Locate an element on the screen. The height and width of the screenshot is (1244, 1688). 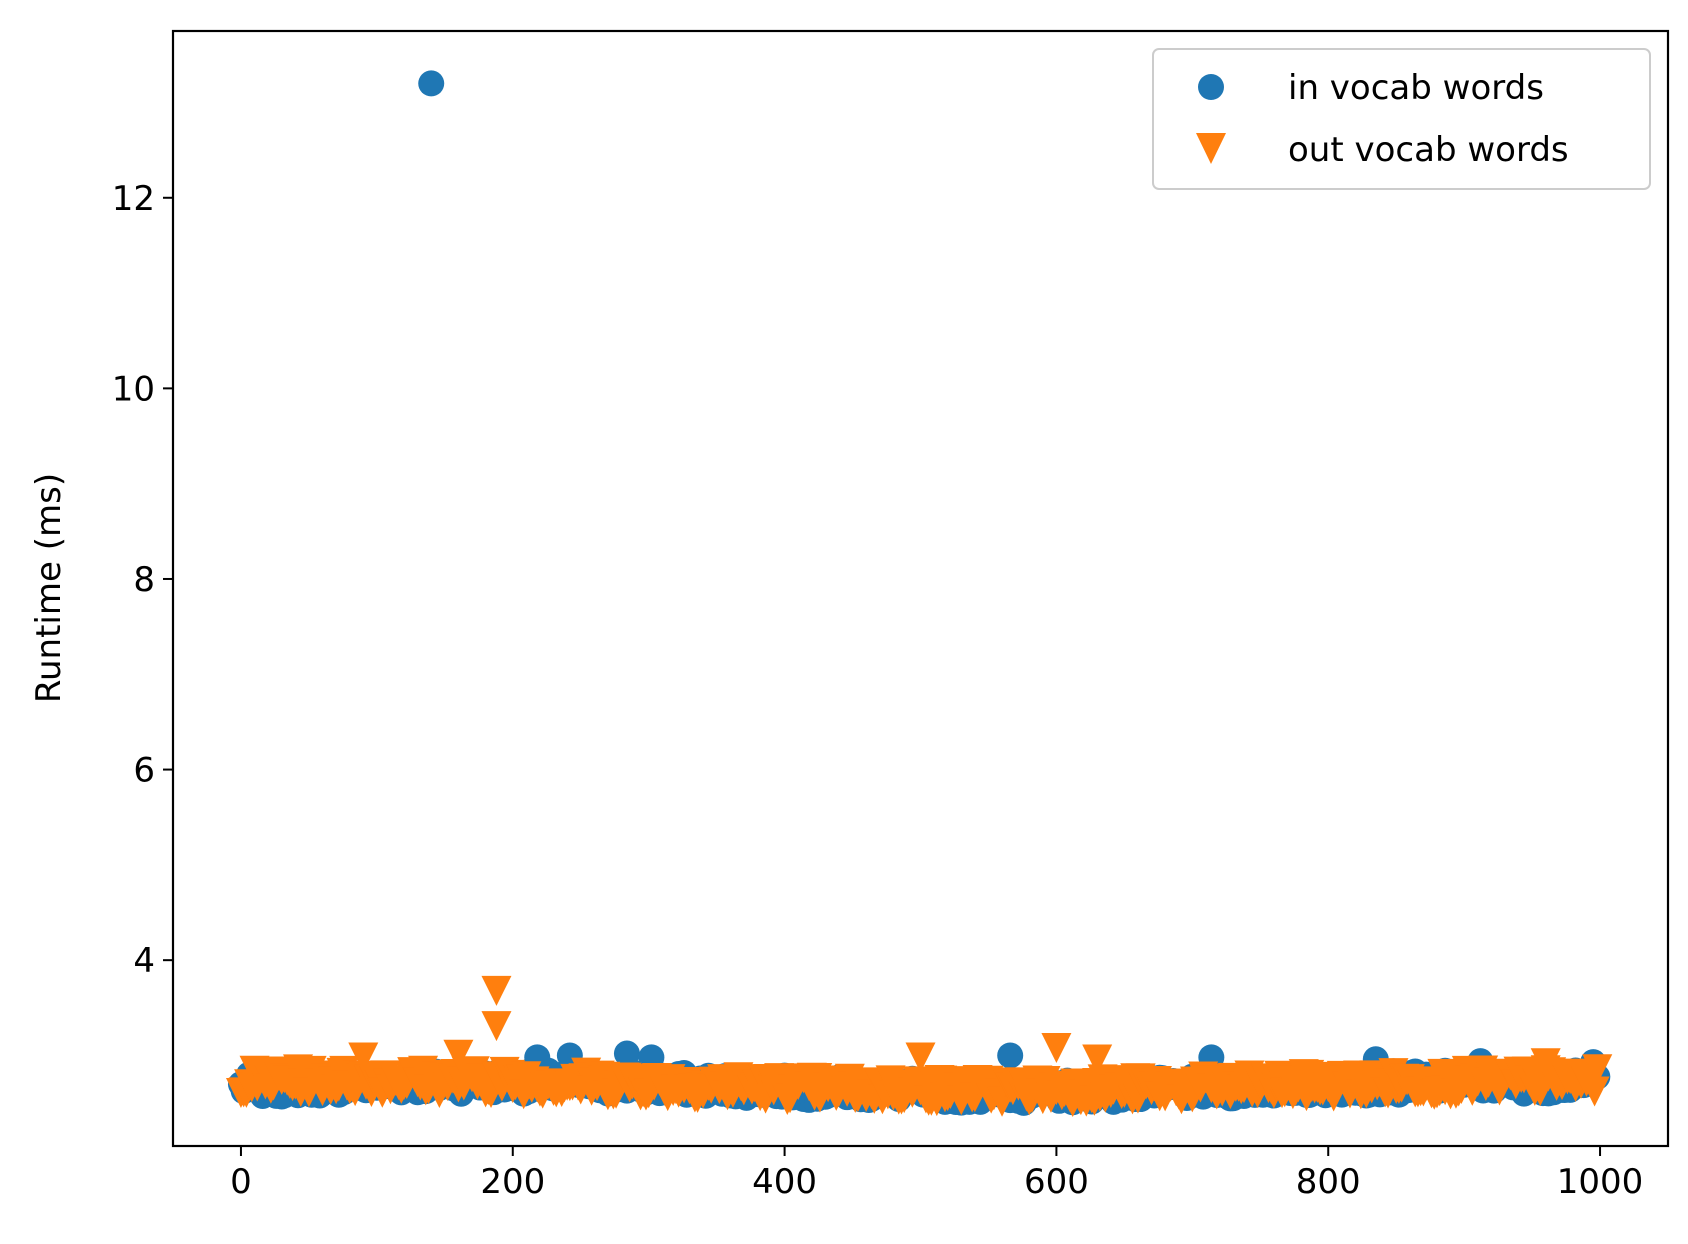
y-tick-label: 8 is located at coordinates (144, 580).